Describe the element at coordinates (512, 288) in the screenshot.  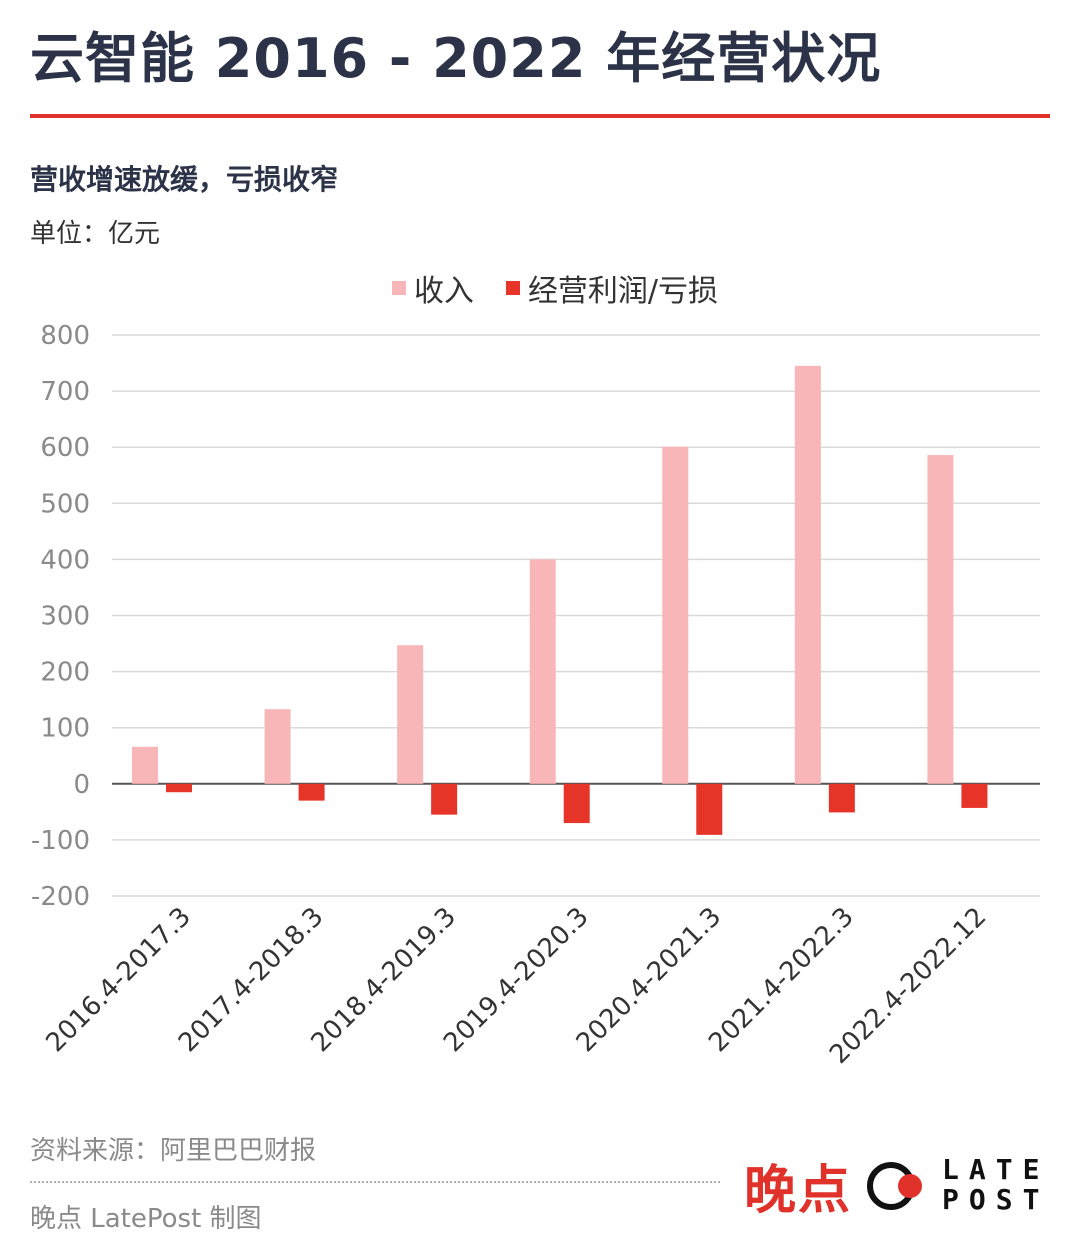
I see `legend-swatch-profit` at that location.